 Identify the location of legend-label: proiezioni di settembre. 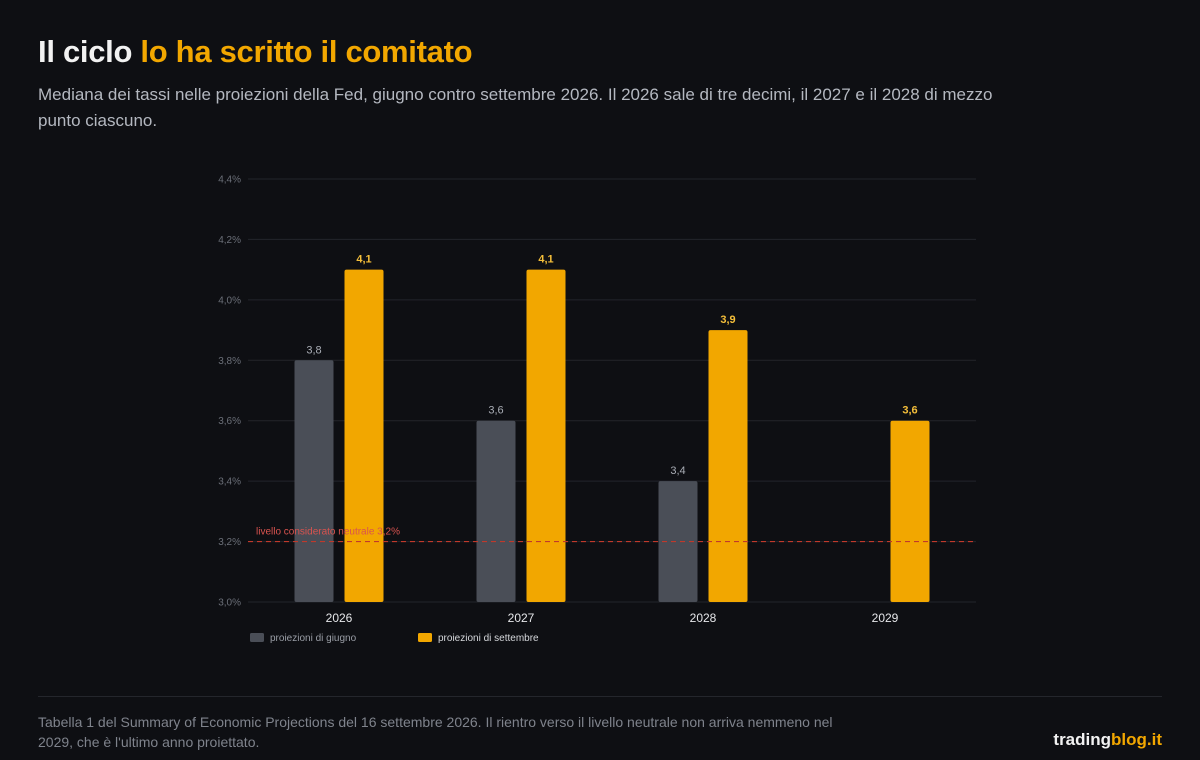
(488, 638).